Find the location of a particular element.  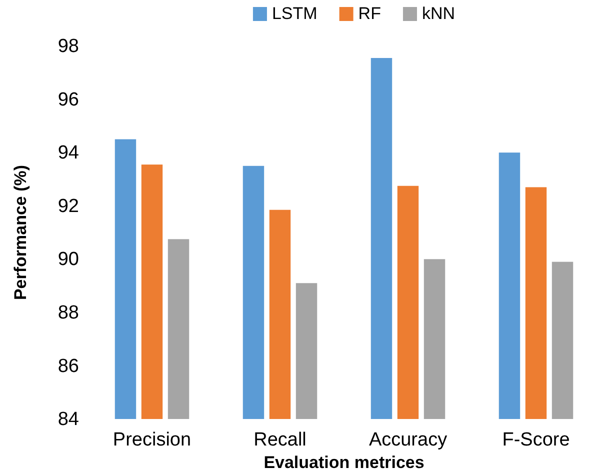

y-tick-label: 84 is located at coordinates (69, 419).